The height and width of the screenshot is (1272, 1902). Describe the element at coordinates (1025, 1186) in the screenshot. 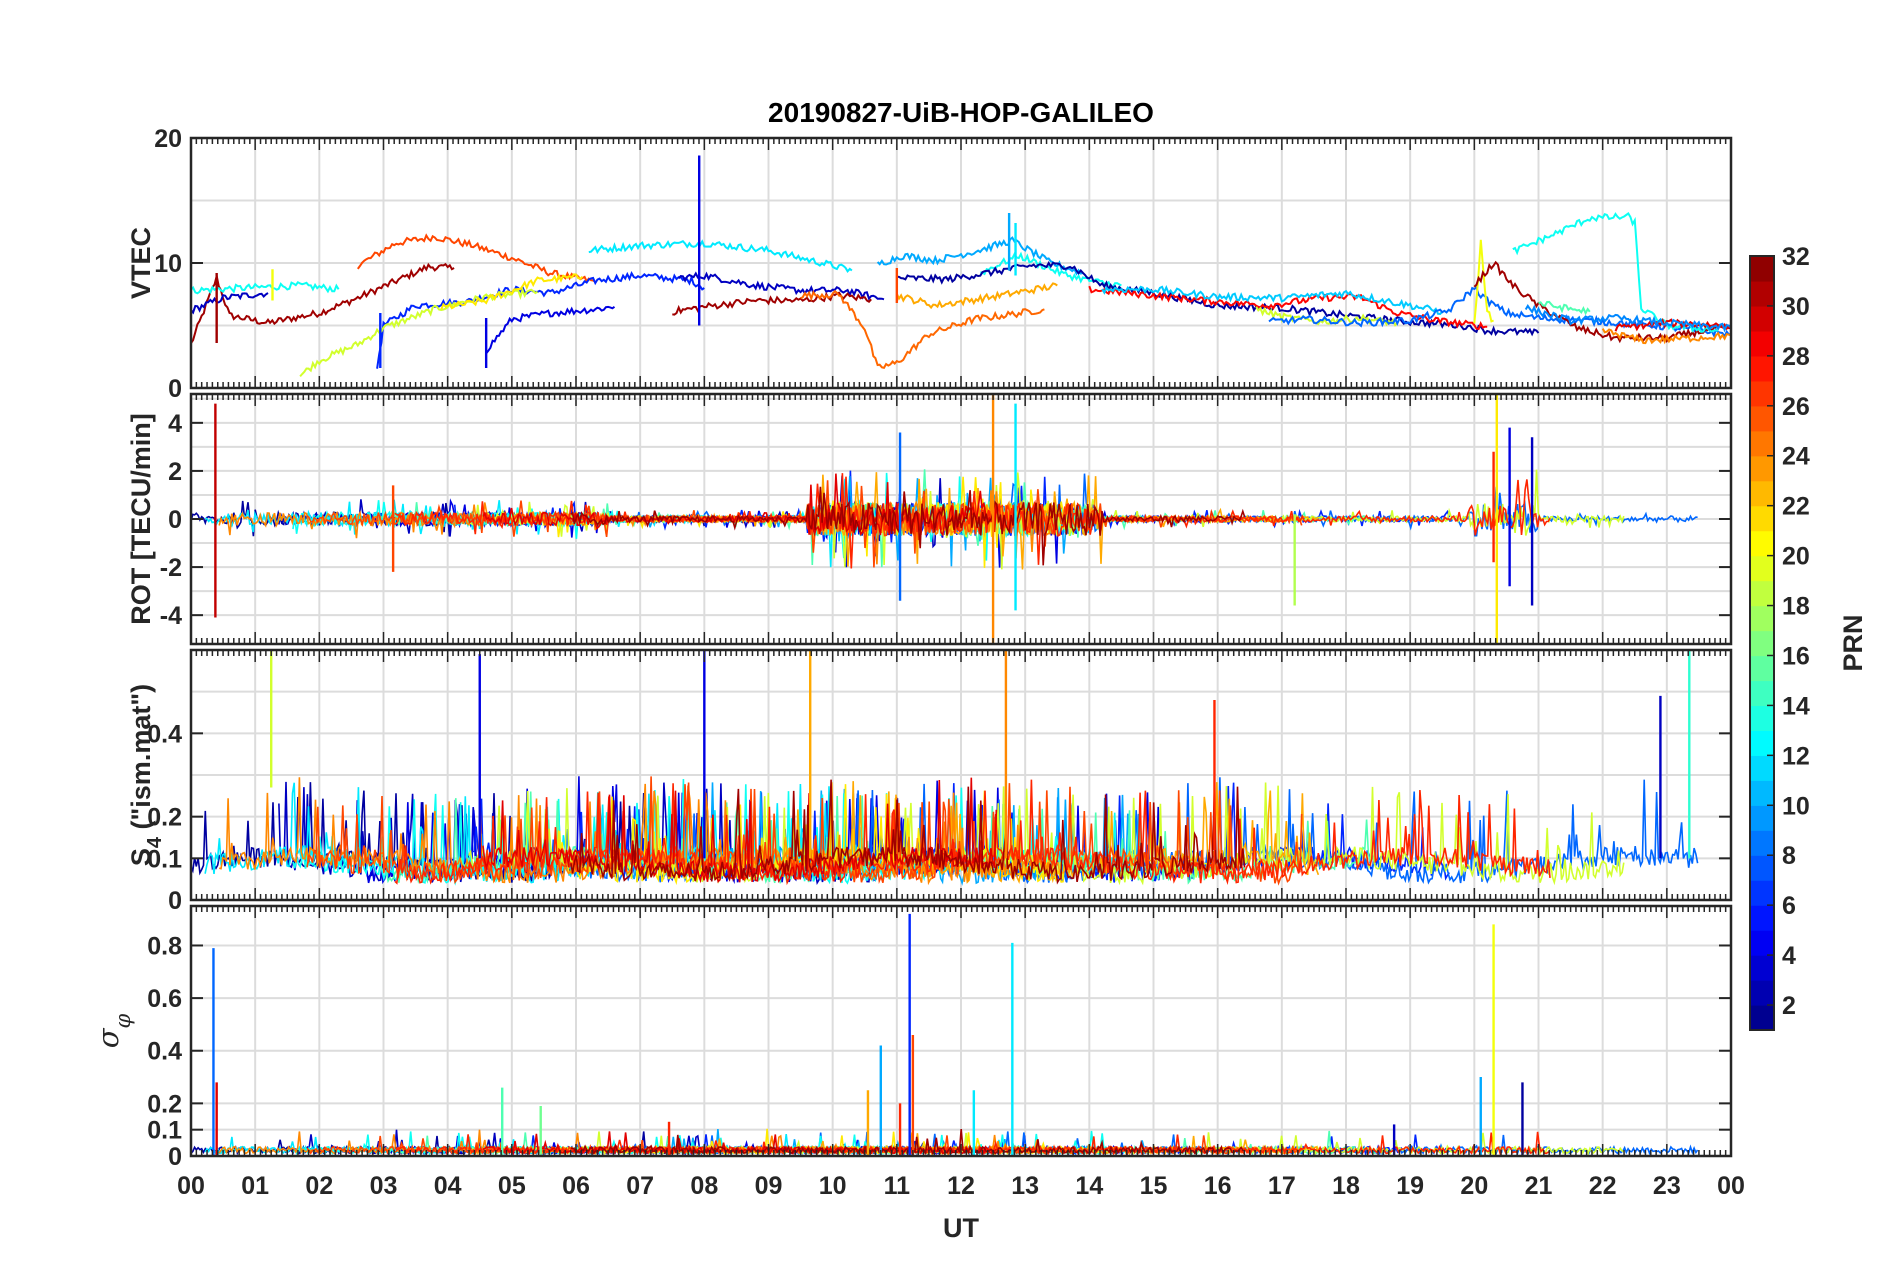

I see `x-tick-label: 13` at that location.